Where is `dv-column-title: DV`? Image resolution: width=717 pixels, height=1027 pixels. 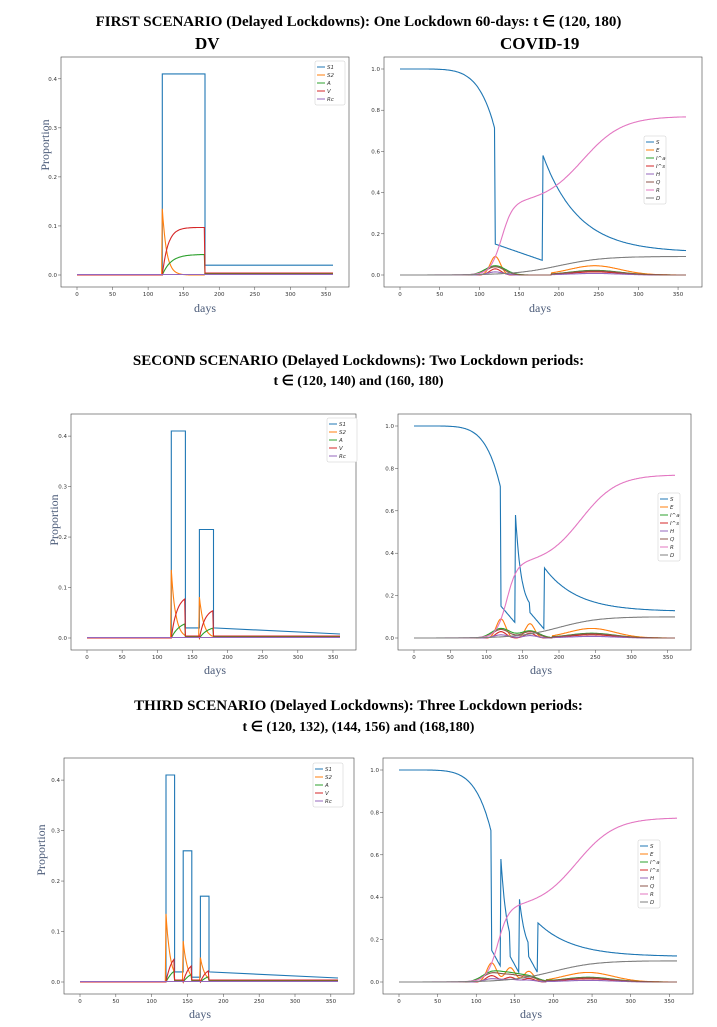 dv-column-title: DV is located at coordinates (207, 43).